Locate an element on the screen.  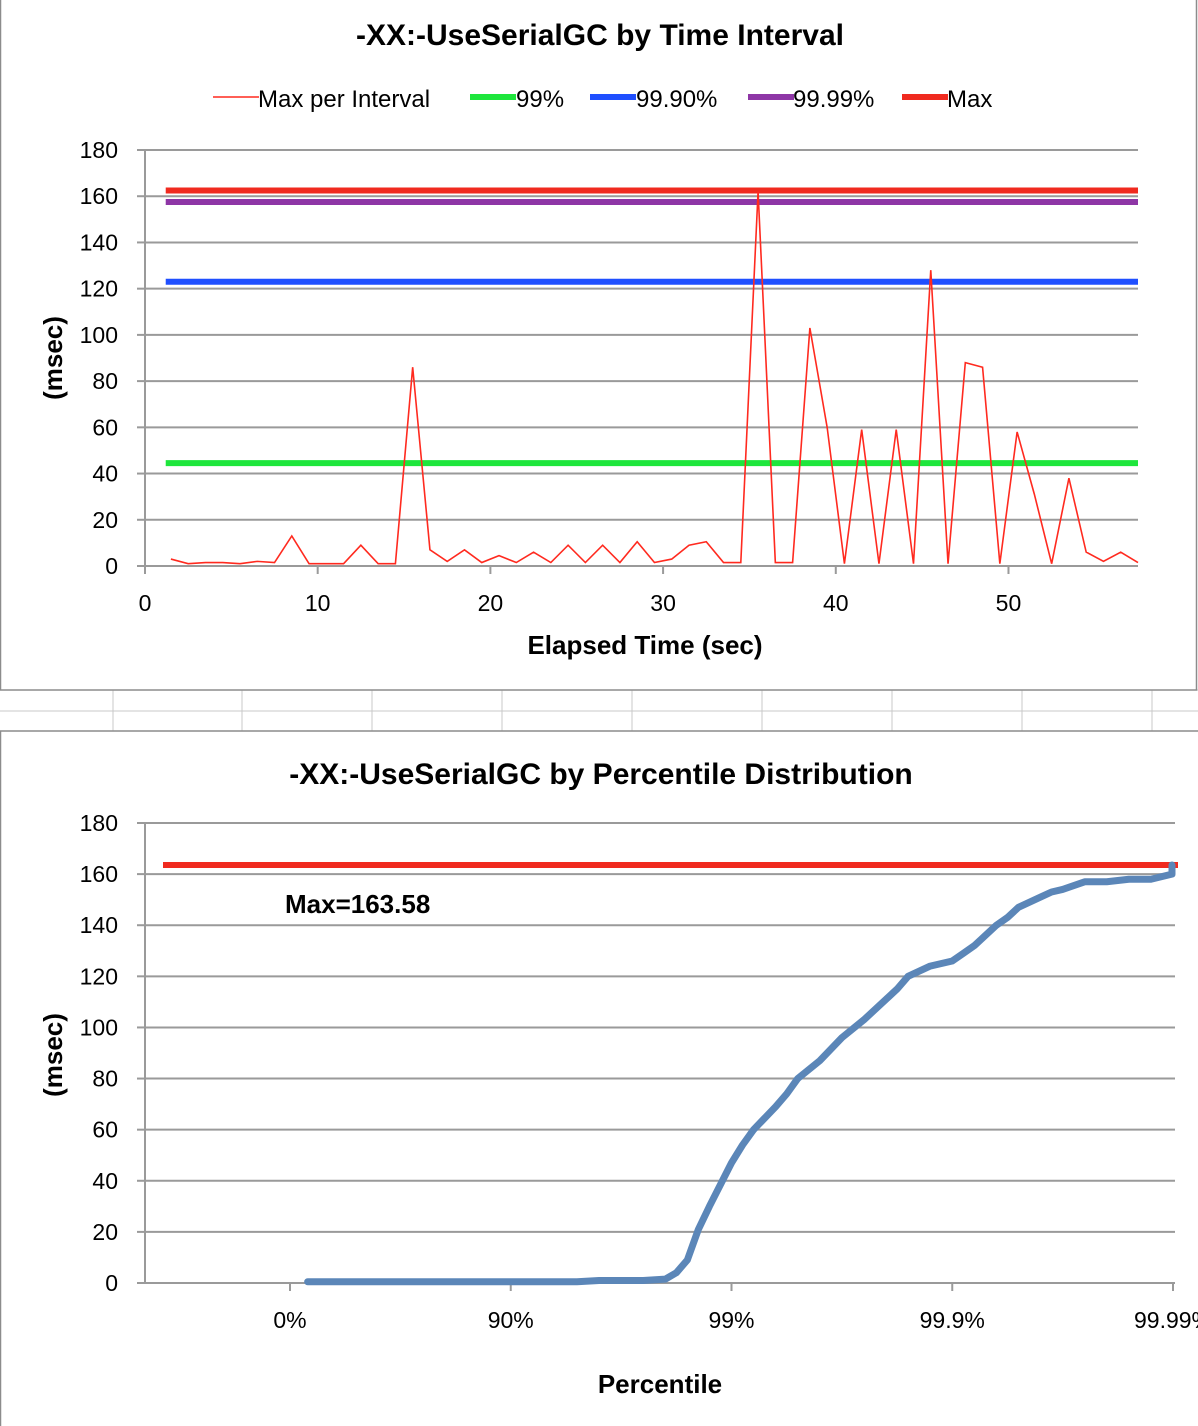
x-tick-label: 0 is located at coordinates (145, 603).